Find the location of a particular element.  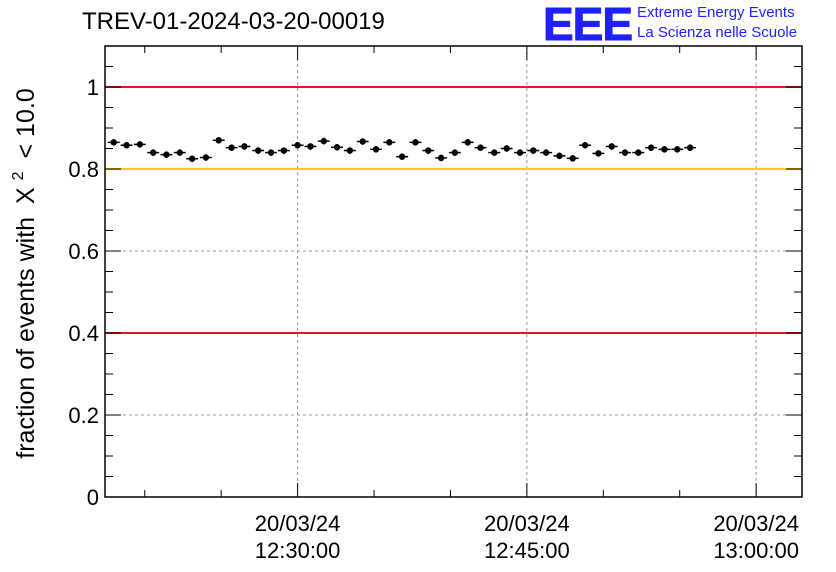

x-tick-time: 12:45:00 is located at coordinates (527, 550).